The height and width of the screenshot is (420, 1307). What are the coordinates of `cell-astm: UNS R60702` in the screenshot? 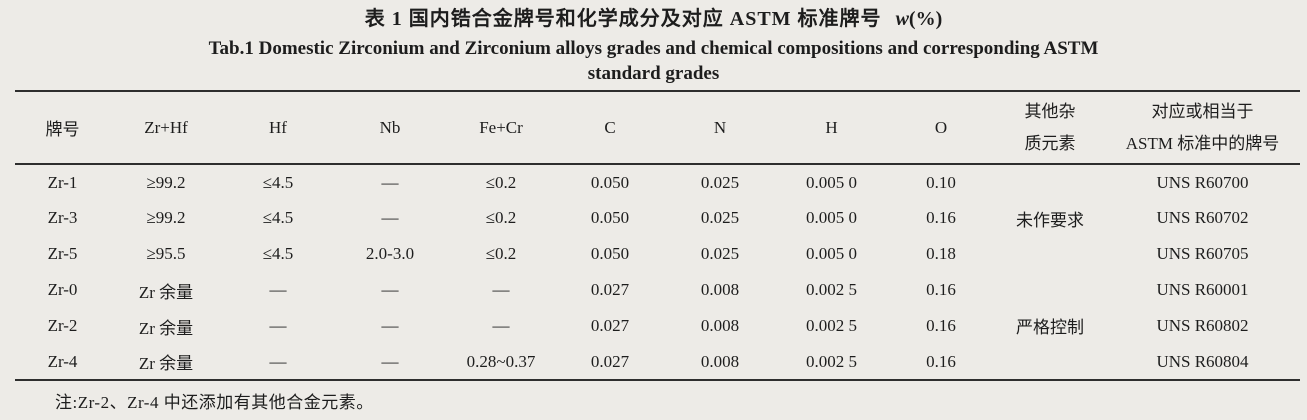 It's located at (1202, 217).